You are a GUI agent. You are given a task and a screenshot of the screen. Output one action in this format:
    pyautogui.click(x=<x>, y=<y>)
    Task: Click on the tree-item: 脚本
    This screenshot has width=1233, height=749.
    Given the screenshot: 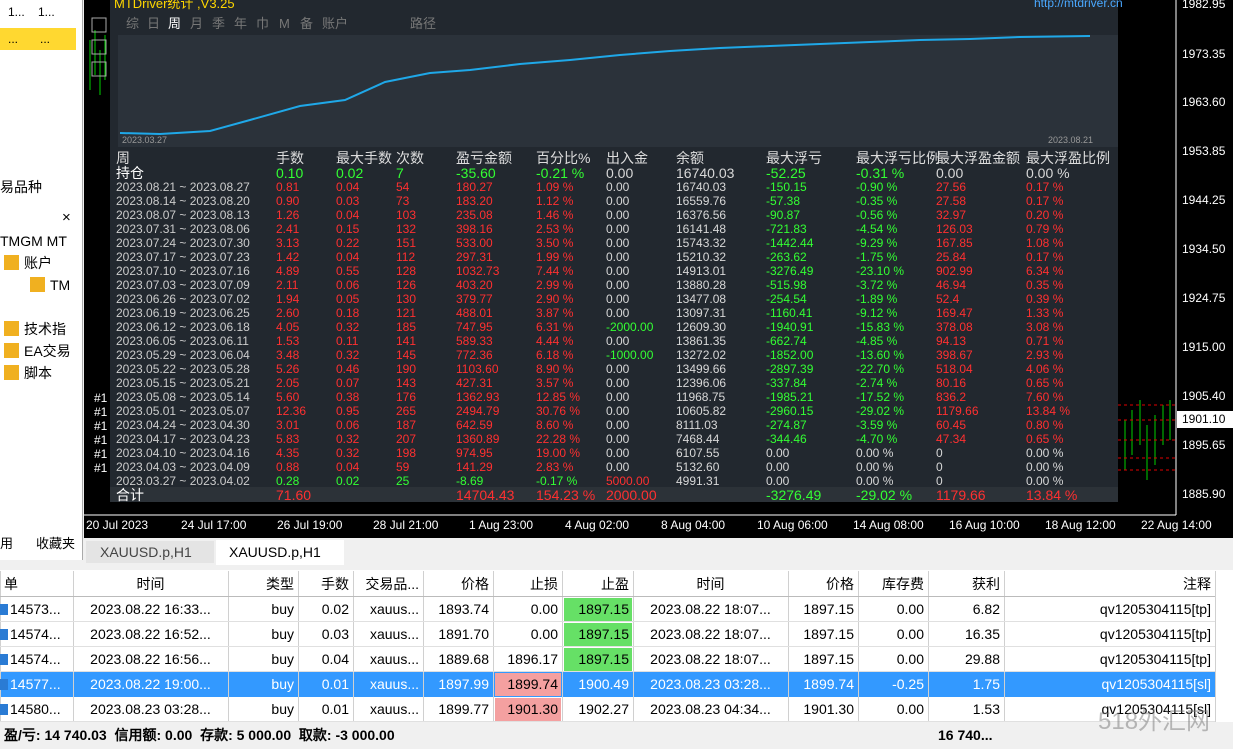 What is the action you would take?
    pyautogui.click(x=38, y=373)
    